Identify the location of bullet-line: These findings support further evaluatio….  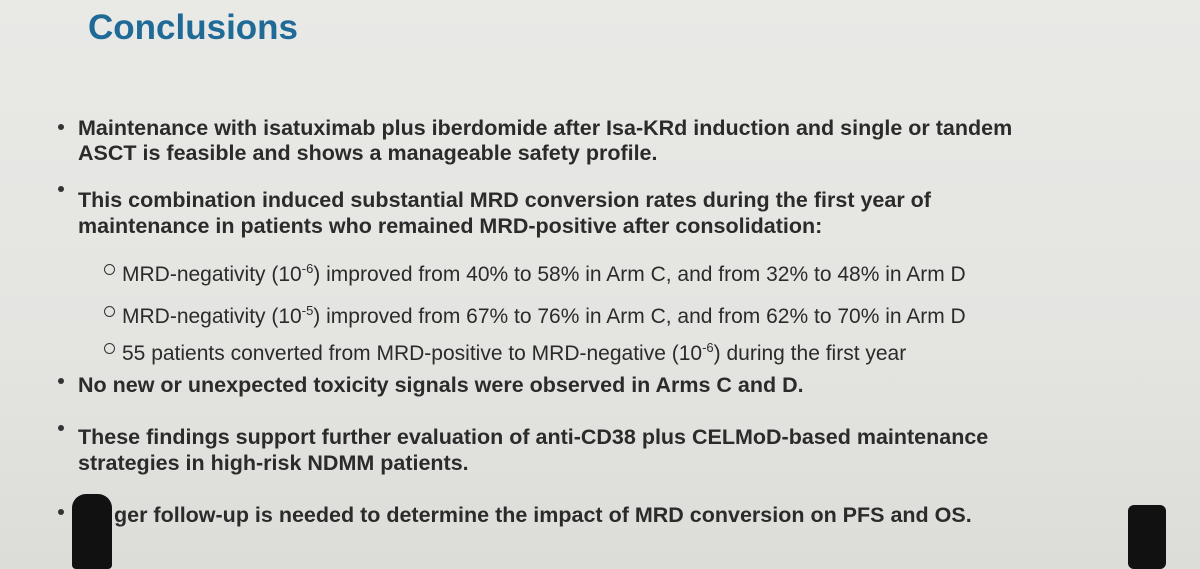
(533, 437).